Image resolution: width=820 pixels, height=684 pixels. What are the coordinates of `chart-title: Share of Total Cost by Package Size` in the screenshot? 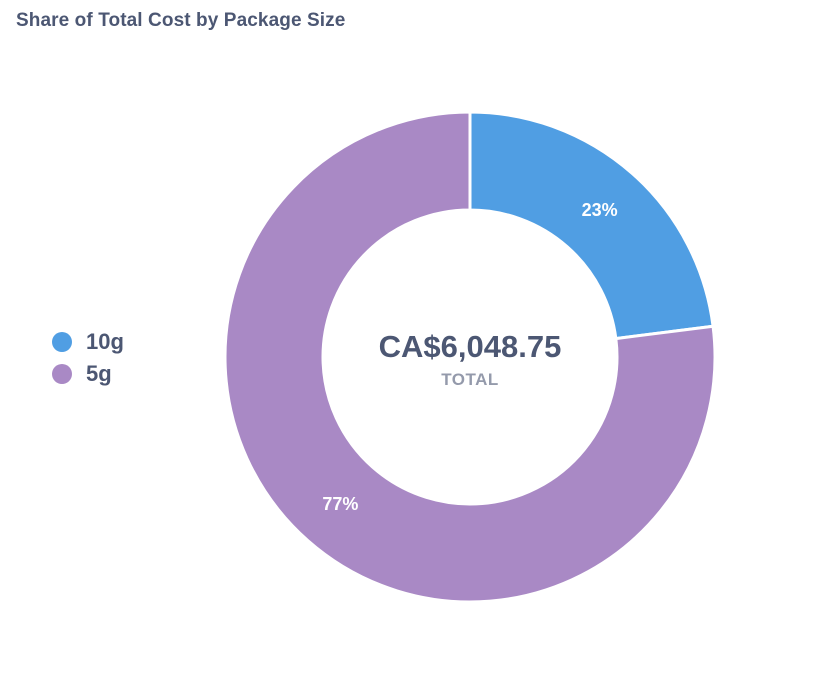 It's located at (181, 20).